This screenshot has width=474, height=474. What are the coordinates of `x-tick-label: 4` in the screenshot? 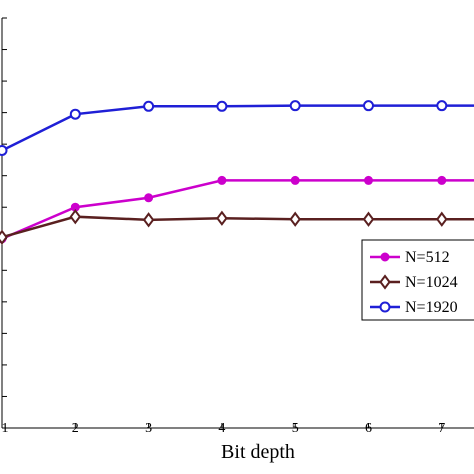 It's located at (221, 428).